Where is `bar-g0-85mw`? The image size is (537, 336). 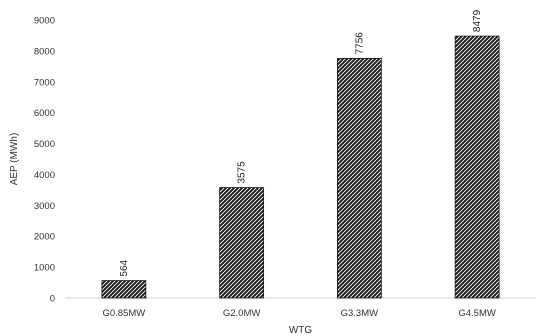
bar-g0-85mw is located at coordinates (124, 289).